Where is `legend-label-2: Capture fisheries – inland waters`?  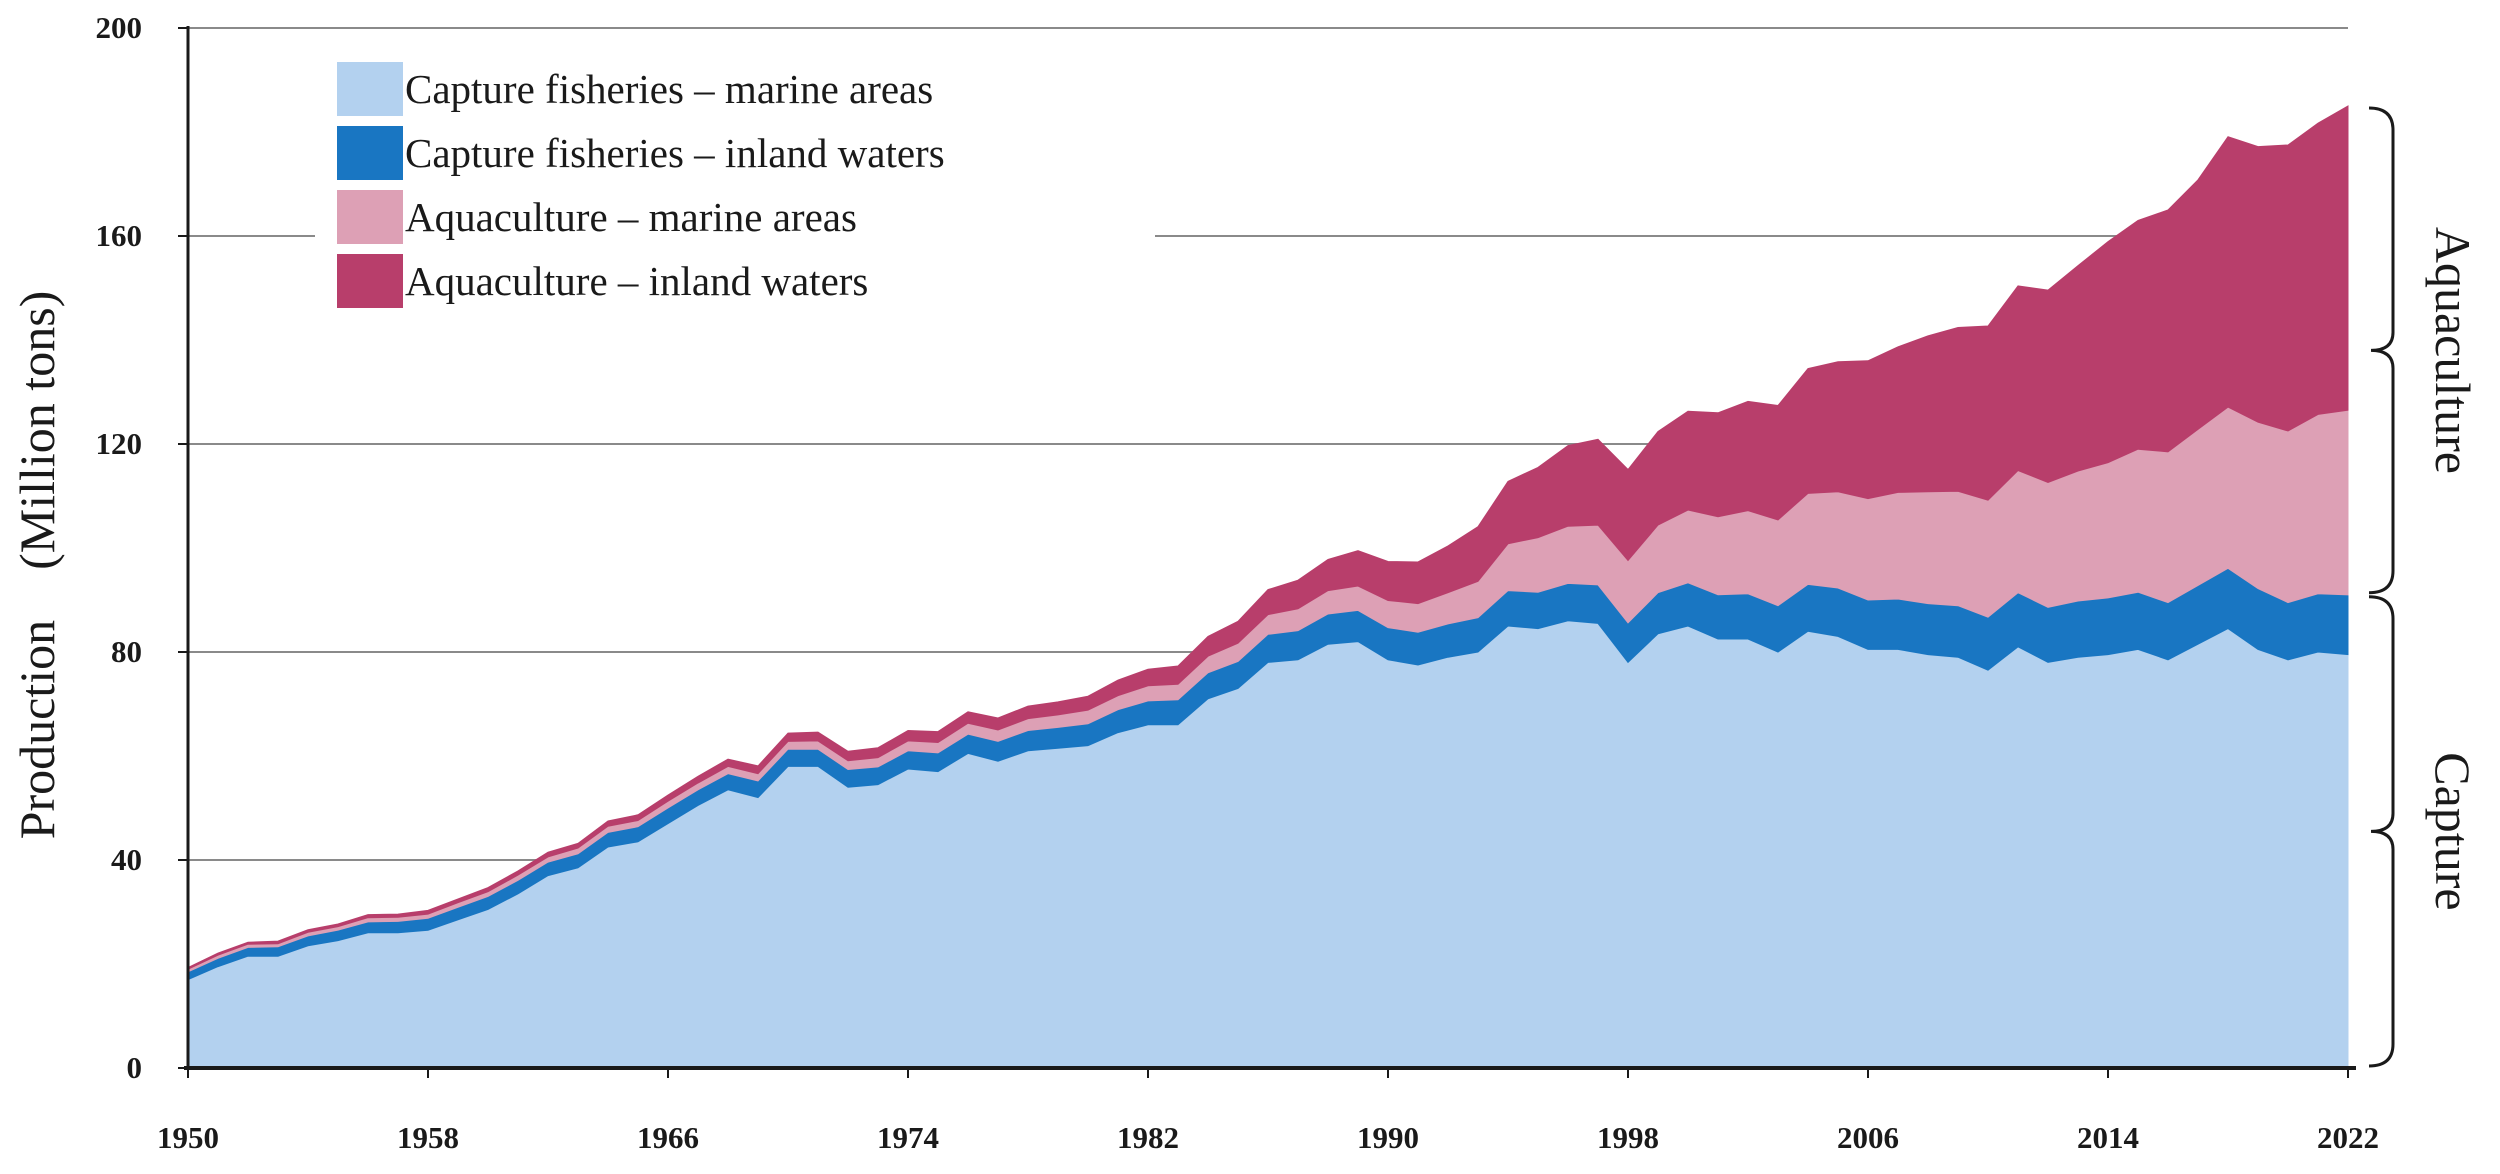 legend-label-2: Capture fisheries – inland waters is located at coordinates (675, 153).